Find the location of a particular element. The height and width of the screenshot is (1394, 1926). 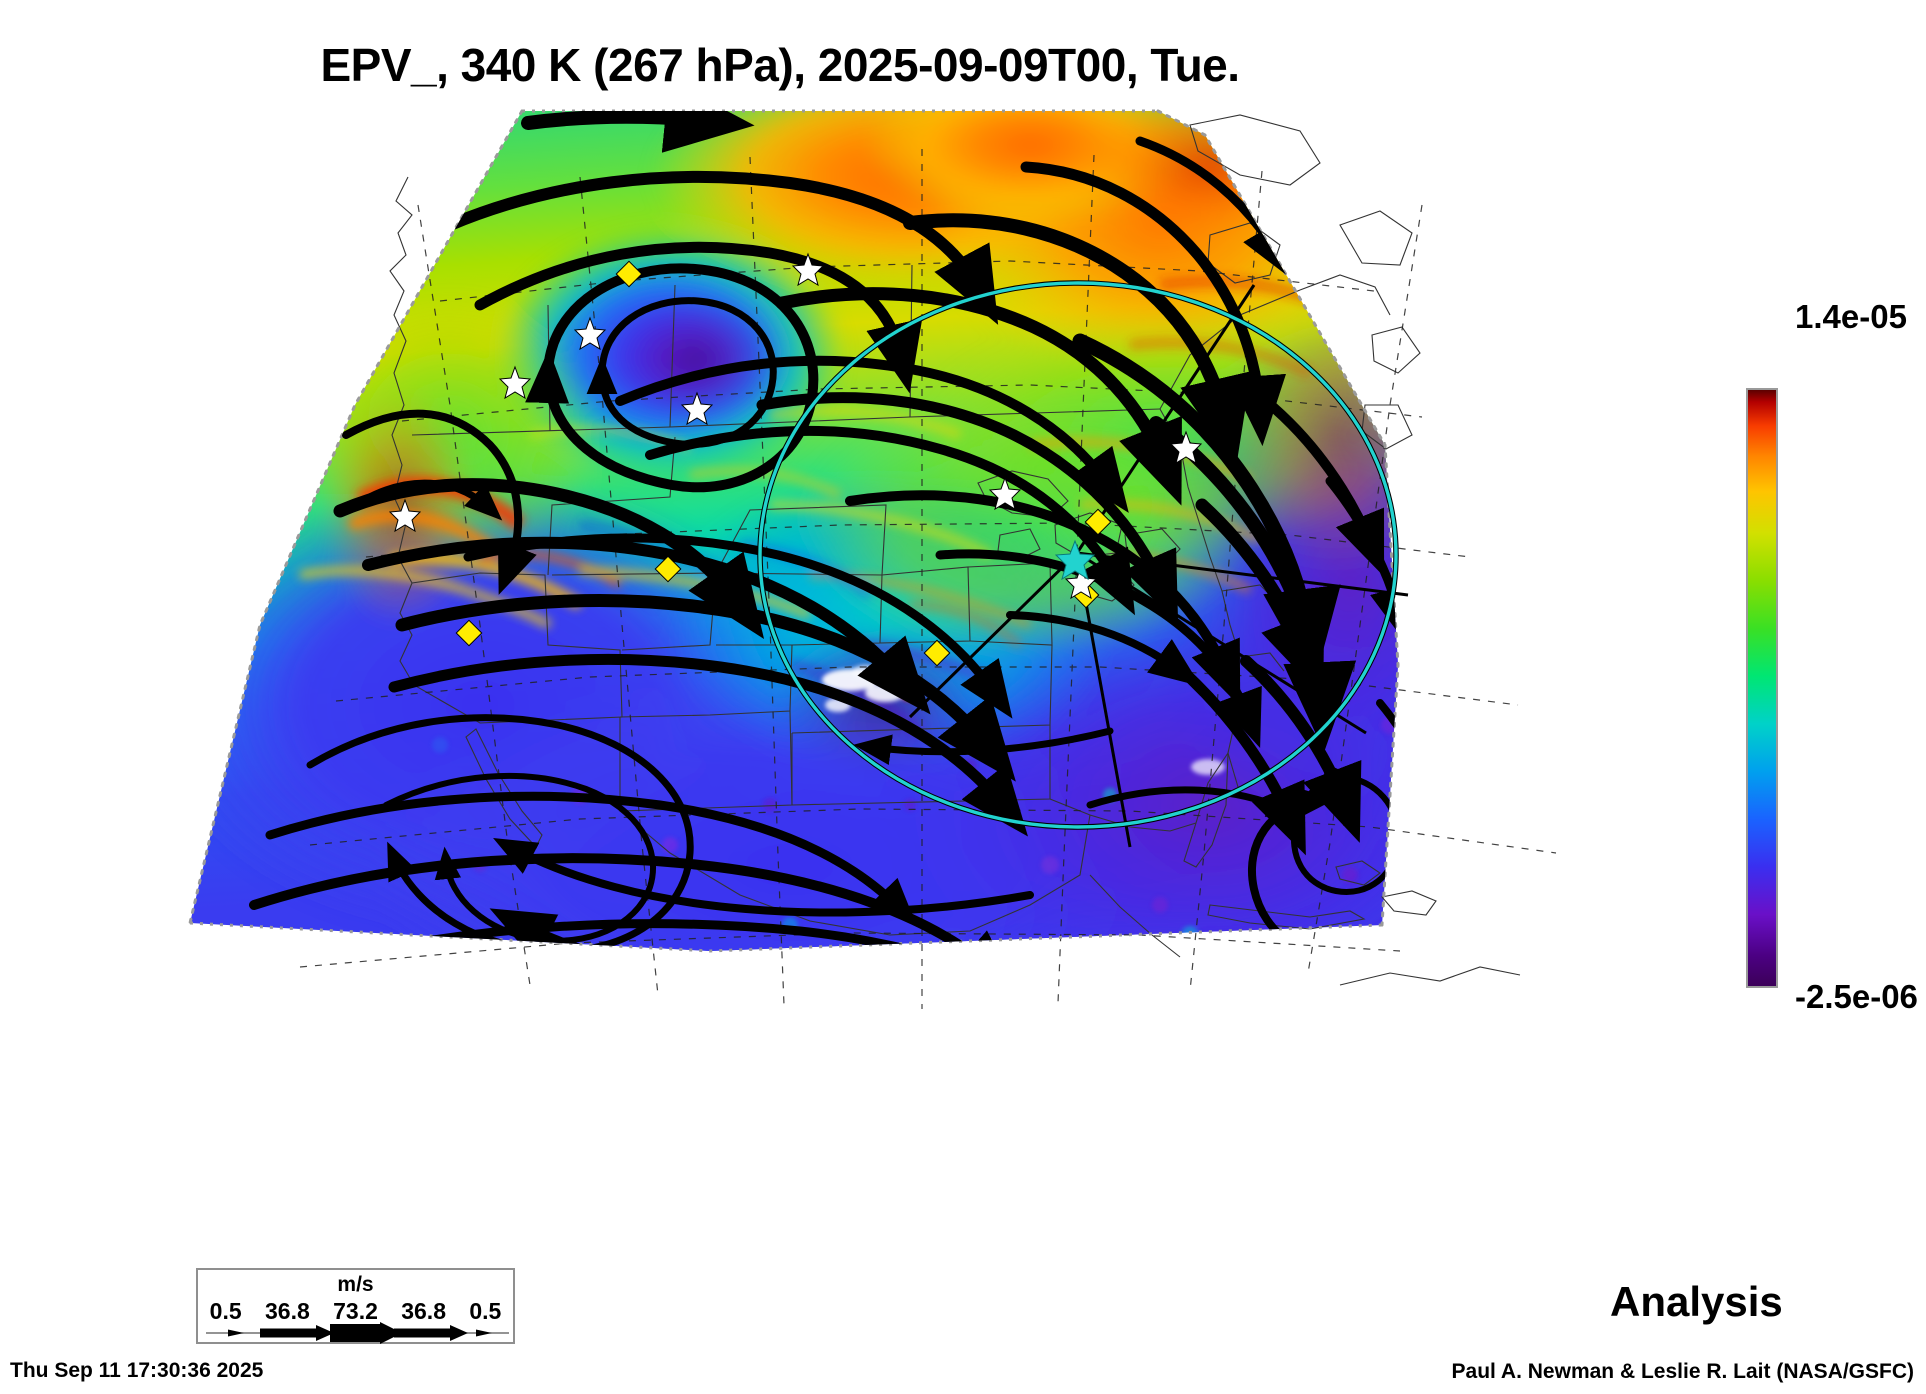

wind-value-0: 0.5 is located at coordinates (225, 1311).